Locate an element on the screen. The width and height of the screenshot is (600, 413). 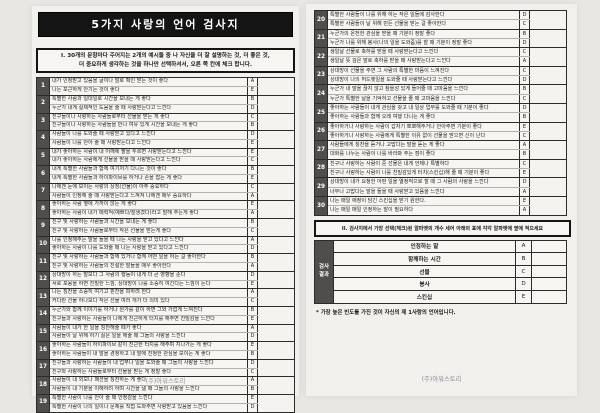
item-option-row: 5 내가 좋아하는 사람이 내 어깨에 팔을 두르면 사랑받는다고 느낀다 E is located at coordinates (165, 157).